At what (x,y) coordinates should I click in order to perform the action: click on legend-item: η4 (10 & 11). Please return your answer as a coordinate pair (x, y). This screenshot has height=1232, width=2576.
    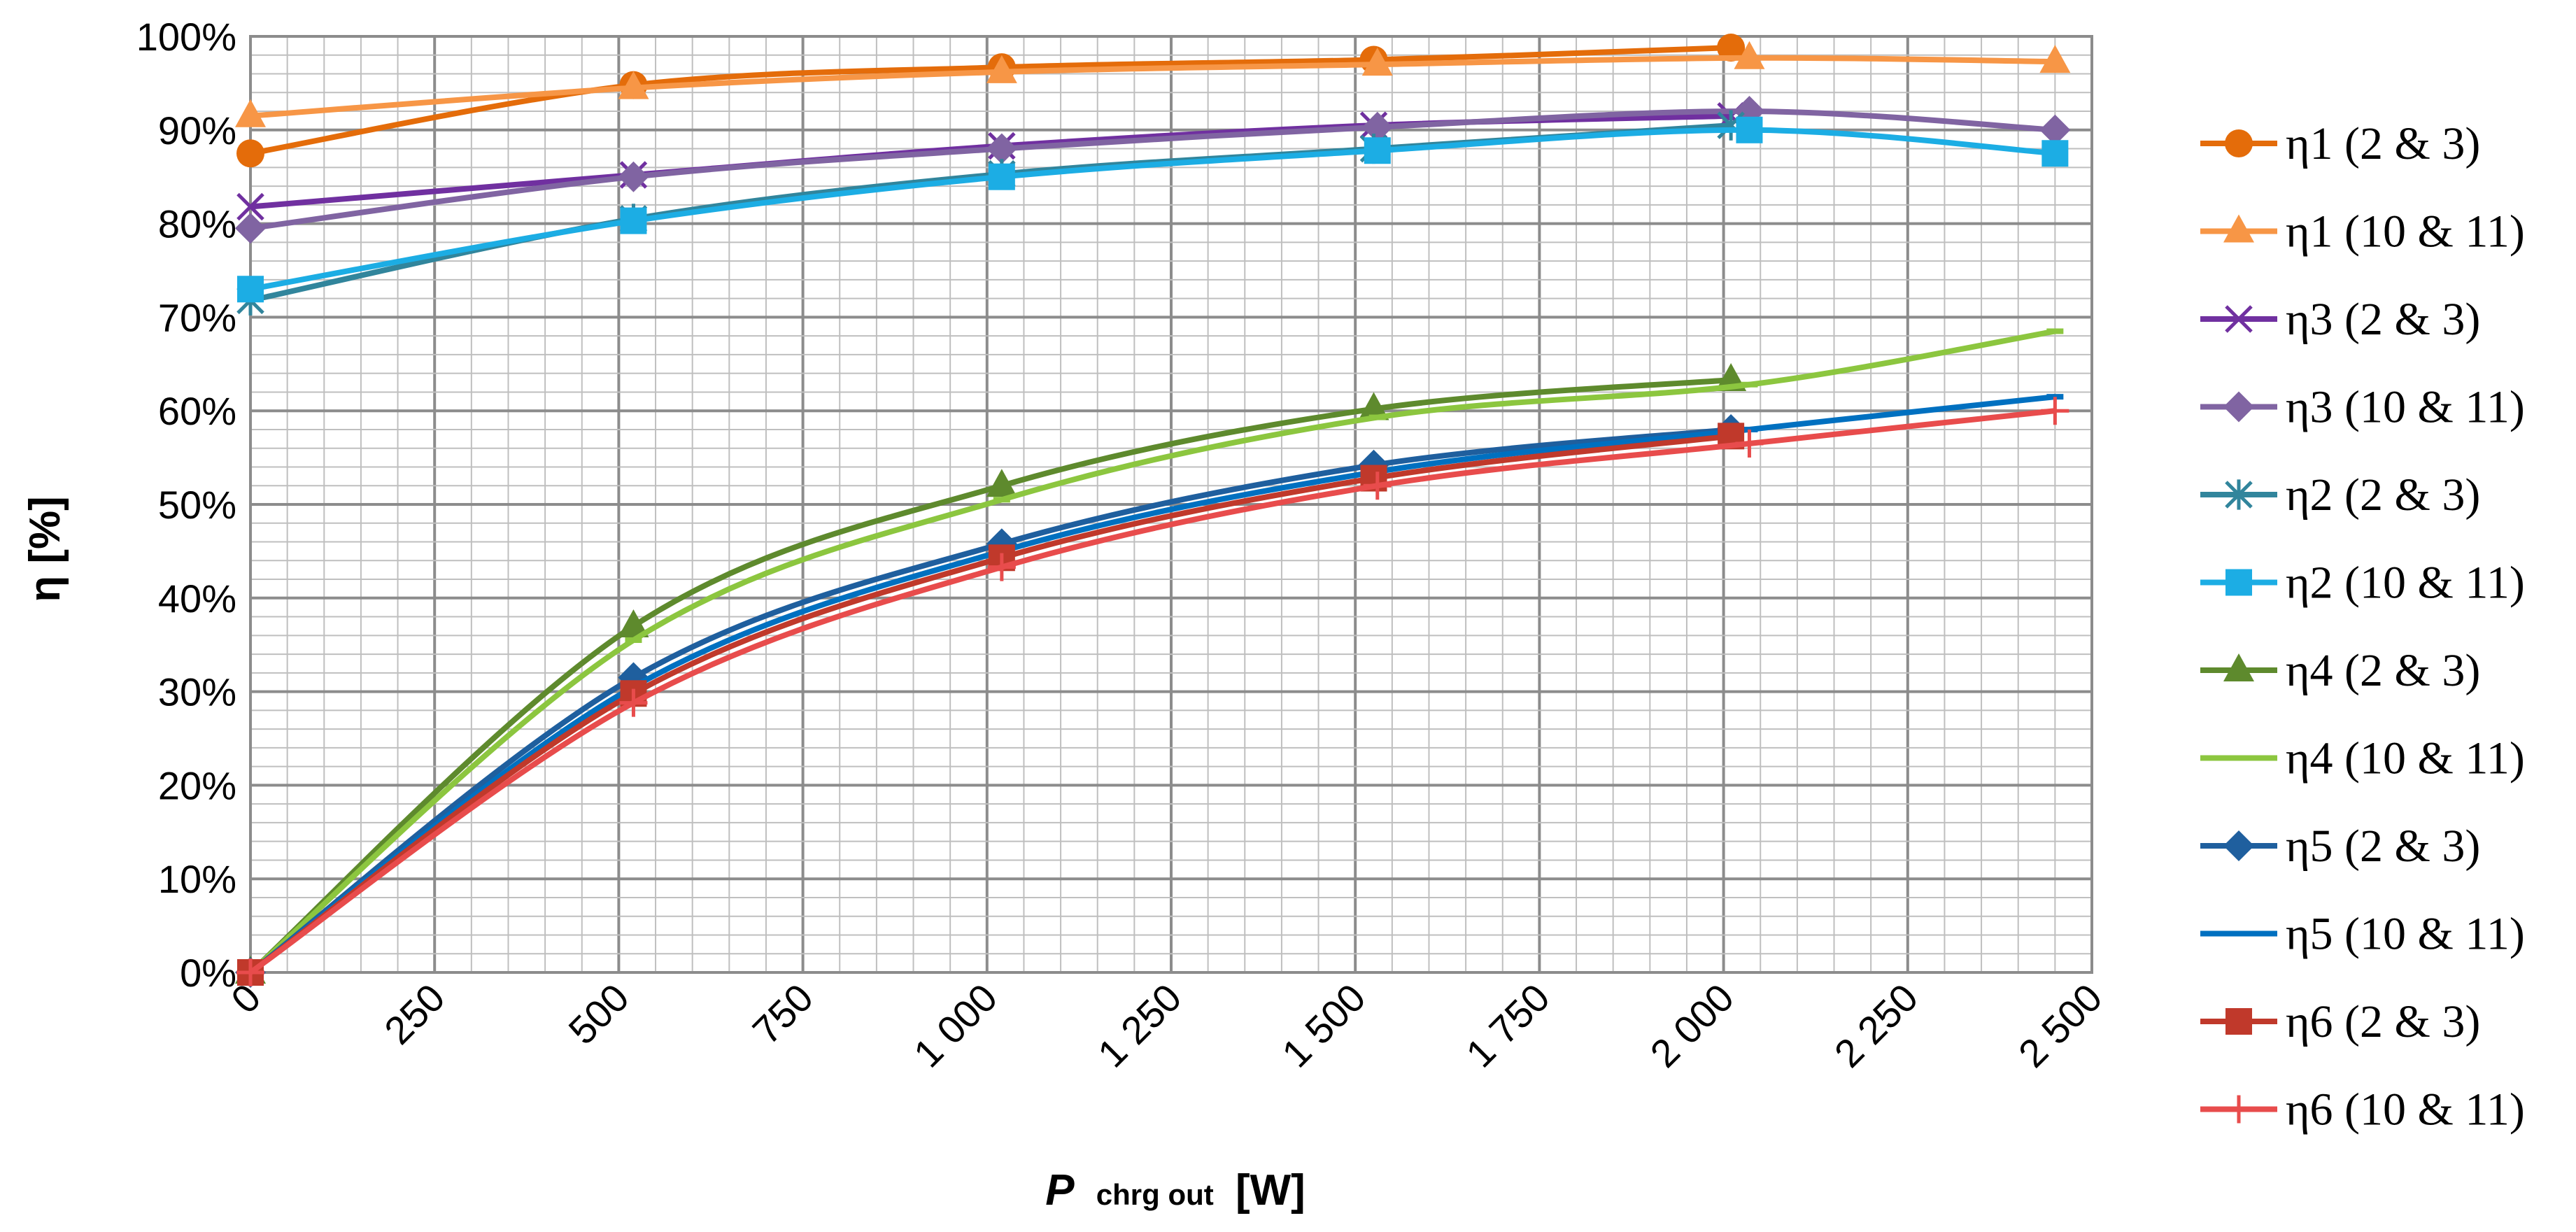
    Looking at the image, I should click on (2362, 758).